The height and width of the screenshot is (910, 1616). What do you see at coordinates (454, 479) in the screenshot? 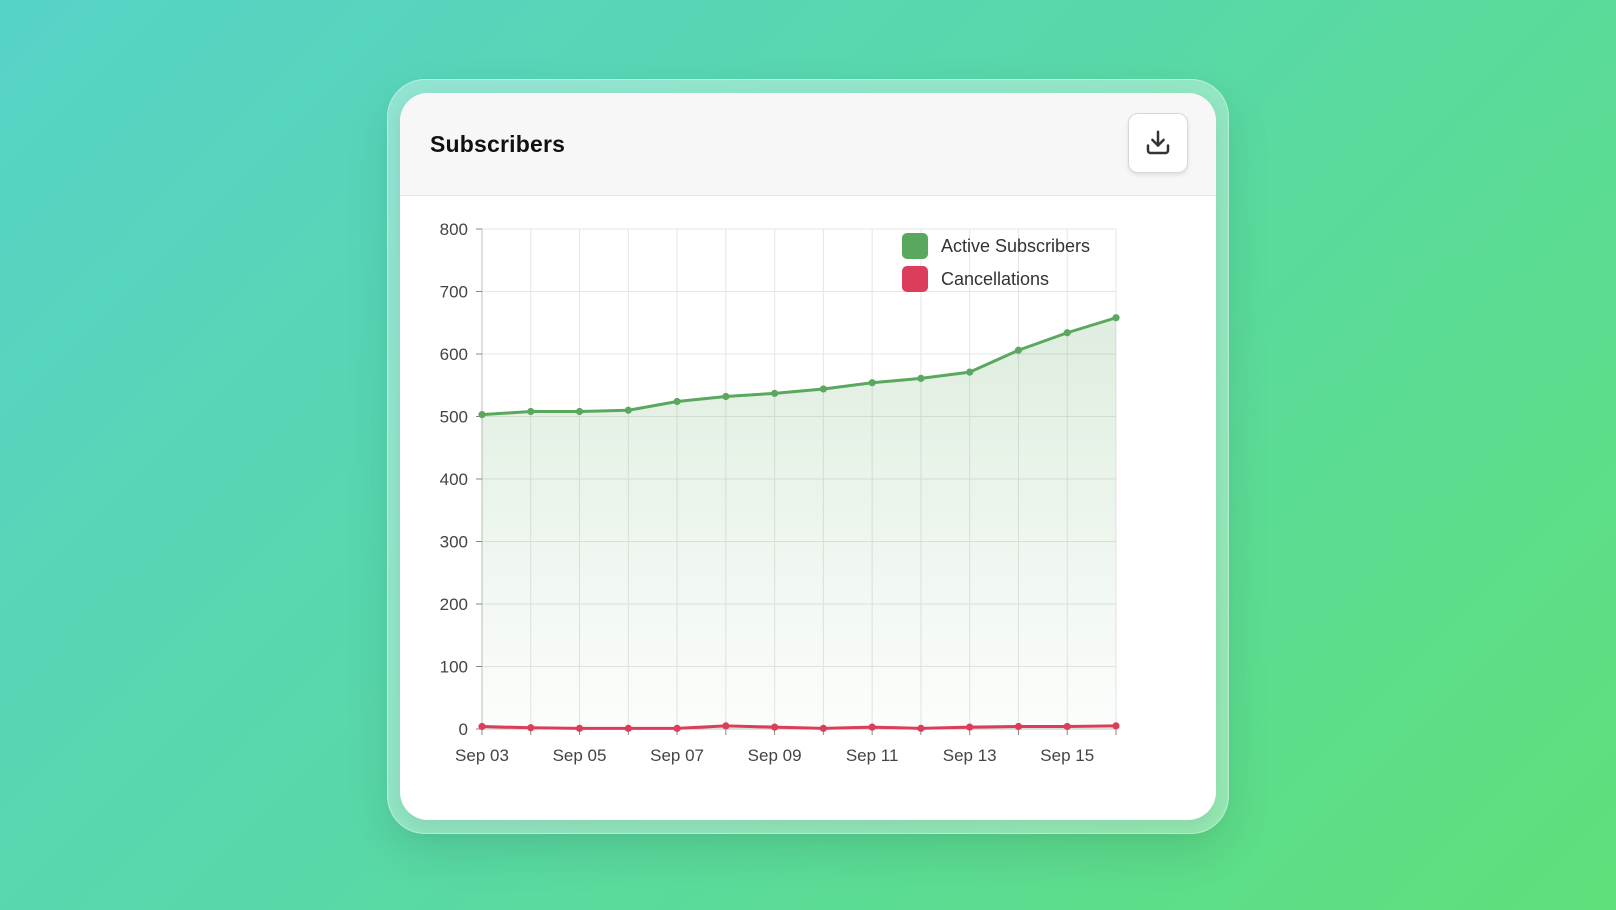
I see `y-tick-label: 400` at bounding box center [454, 479].